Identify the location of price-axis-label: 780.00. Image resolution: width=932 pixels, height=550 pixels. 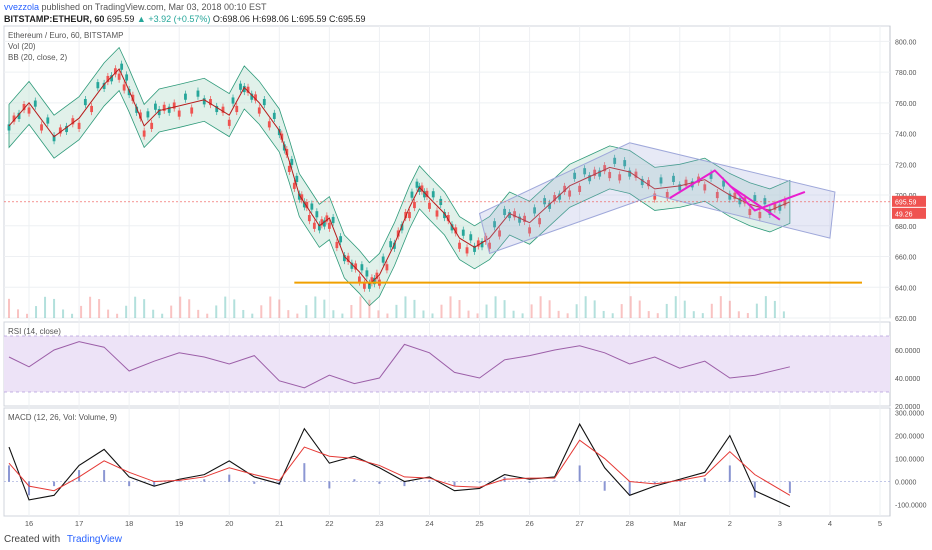
(906, 73).